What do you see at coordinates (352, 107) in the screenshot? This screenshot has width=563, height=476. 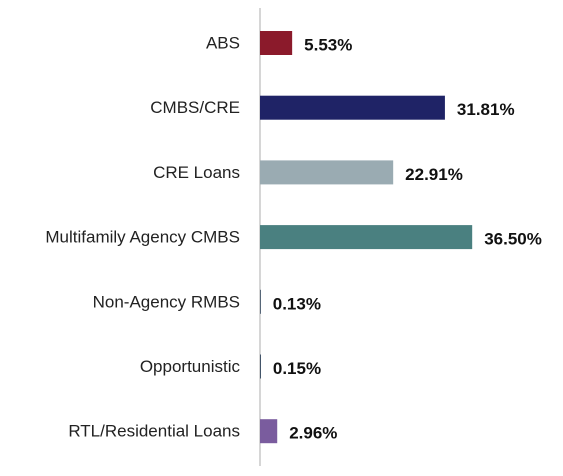 I see `bar-cmbs-cre` at bounding box center [352, 107].